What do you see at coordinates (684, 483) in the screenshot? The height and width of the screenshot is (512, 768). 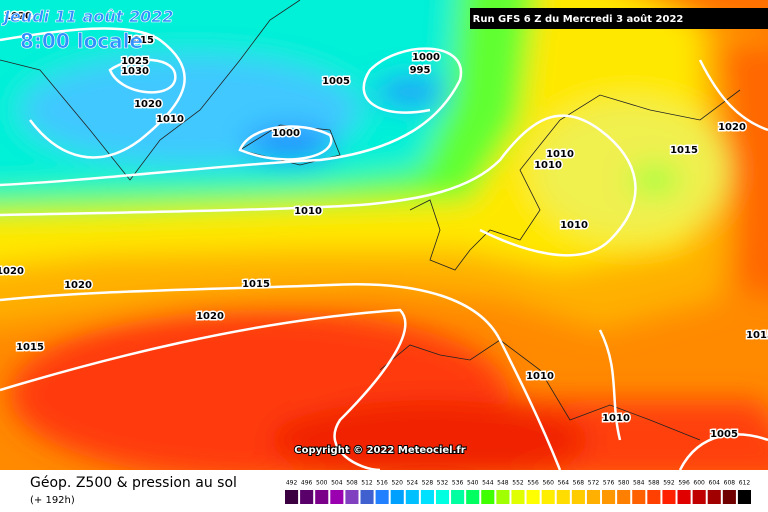 I see `colorbar-label: 596` at bounding box center [684, 483].